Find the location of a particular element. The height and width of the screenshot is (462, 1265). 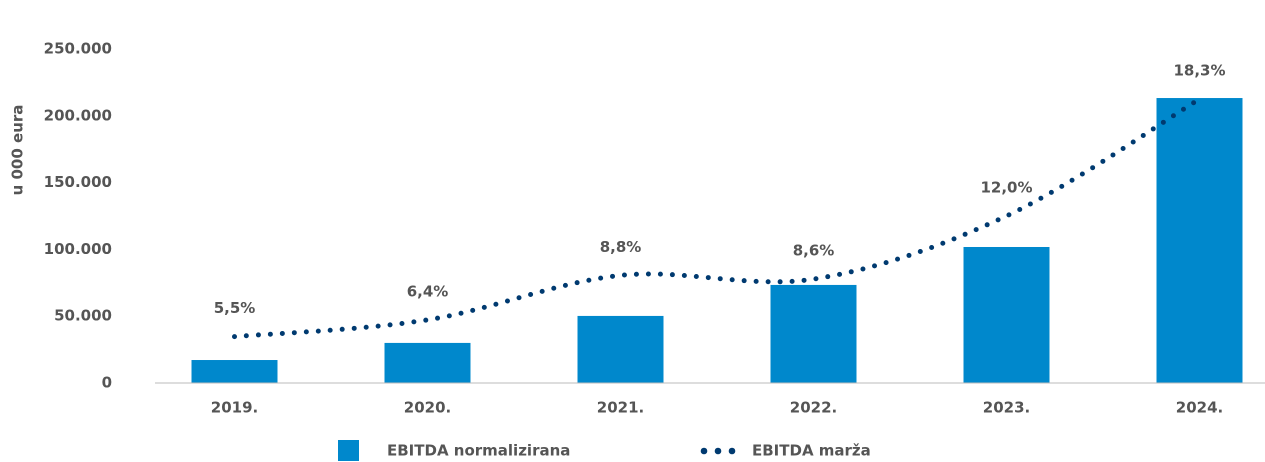

legend-label: EBITDA normalizirana is located at coordinates (478, 451).